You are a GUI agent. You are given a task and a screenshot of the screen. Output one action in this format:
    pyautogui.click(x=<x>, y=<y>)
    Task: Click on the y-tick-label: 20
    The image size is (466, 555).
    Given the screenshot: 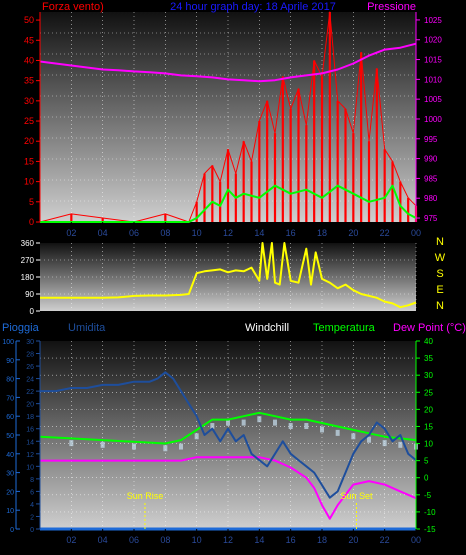 What is the action you would take?
    pyautogui.click(x=29, y=141)
    